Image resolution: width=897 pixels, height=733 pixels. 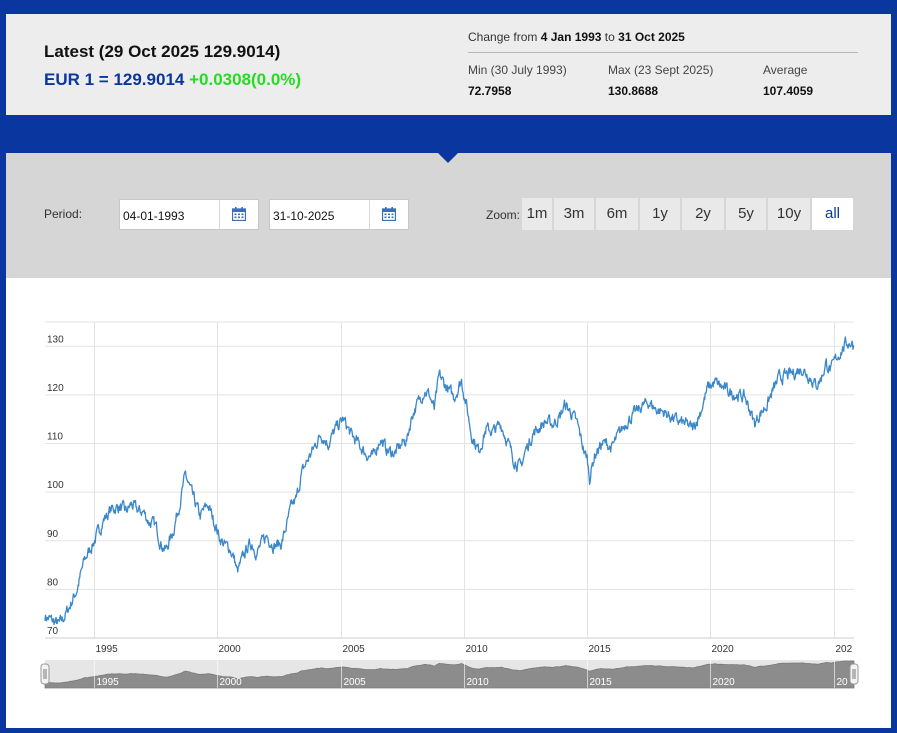 What do you see at coordinates (189, 214) in the screenshot?
I see `from-date-field: 04-01-1993` at bounding box center [189, 214].